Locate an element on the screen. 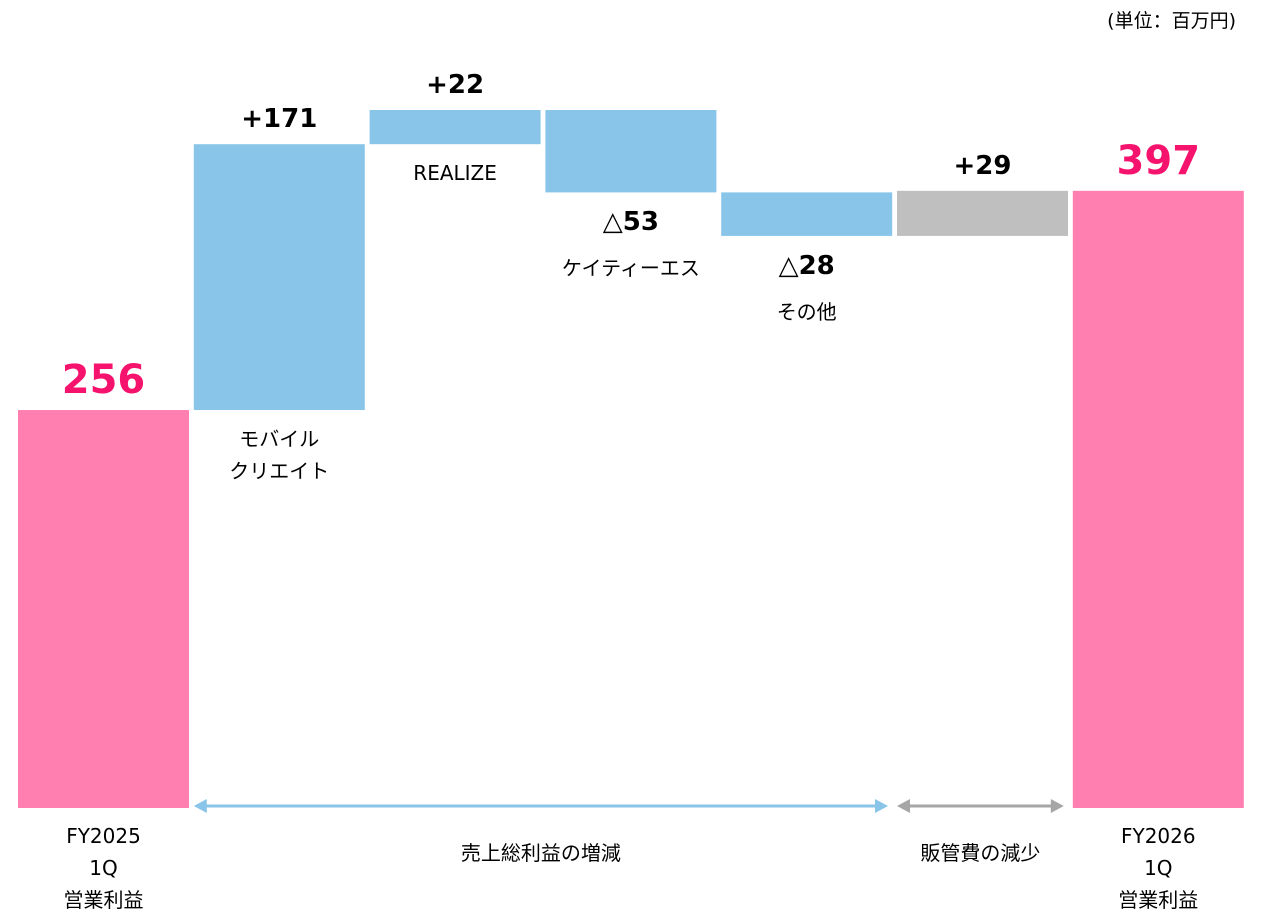  group-label: 売上総利益の増減 is located at coordinates (540, 853).